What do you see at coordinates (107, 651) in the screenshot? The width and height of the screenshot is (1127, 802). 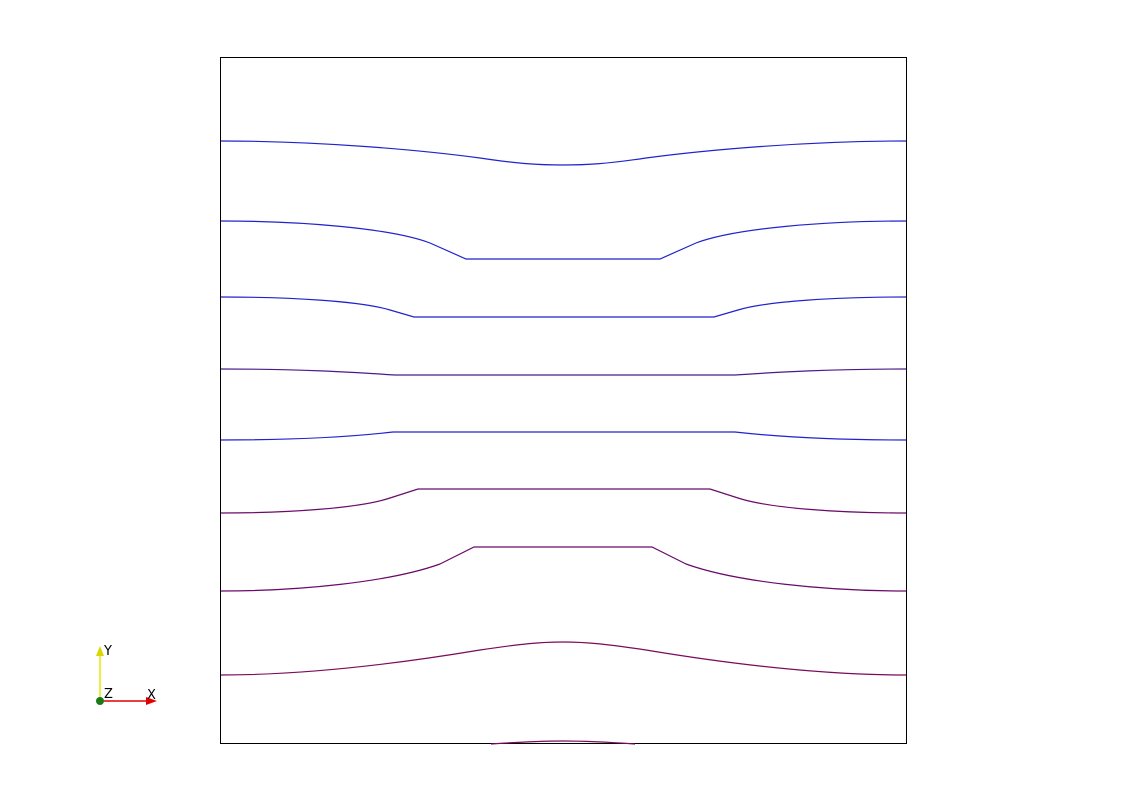 I see `y-axis-label: Y` at bounding box center [107, 651].